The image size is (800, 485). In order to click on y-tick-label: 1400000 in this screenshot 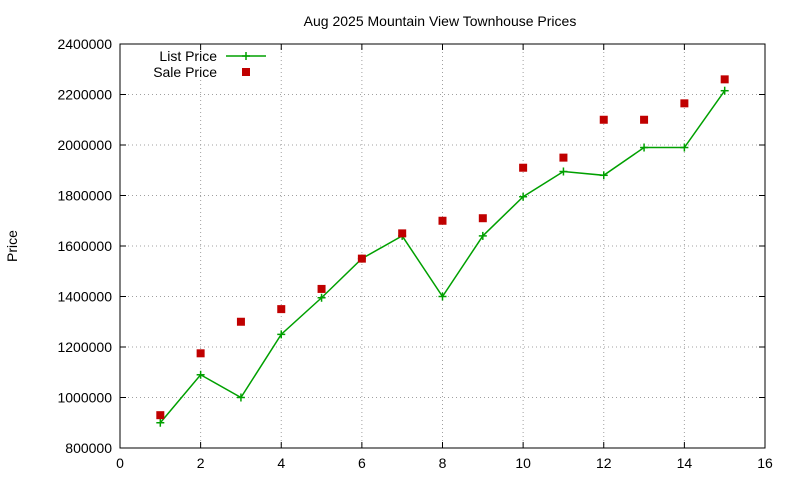, I will do `click(84, 297)`.